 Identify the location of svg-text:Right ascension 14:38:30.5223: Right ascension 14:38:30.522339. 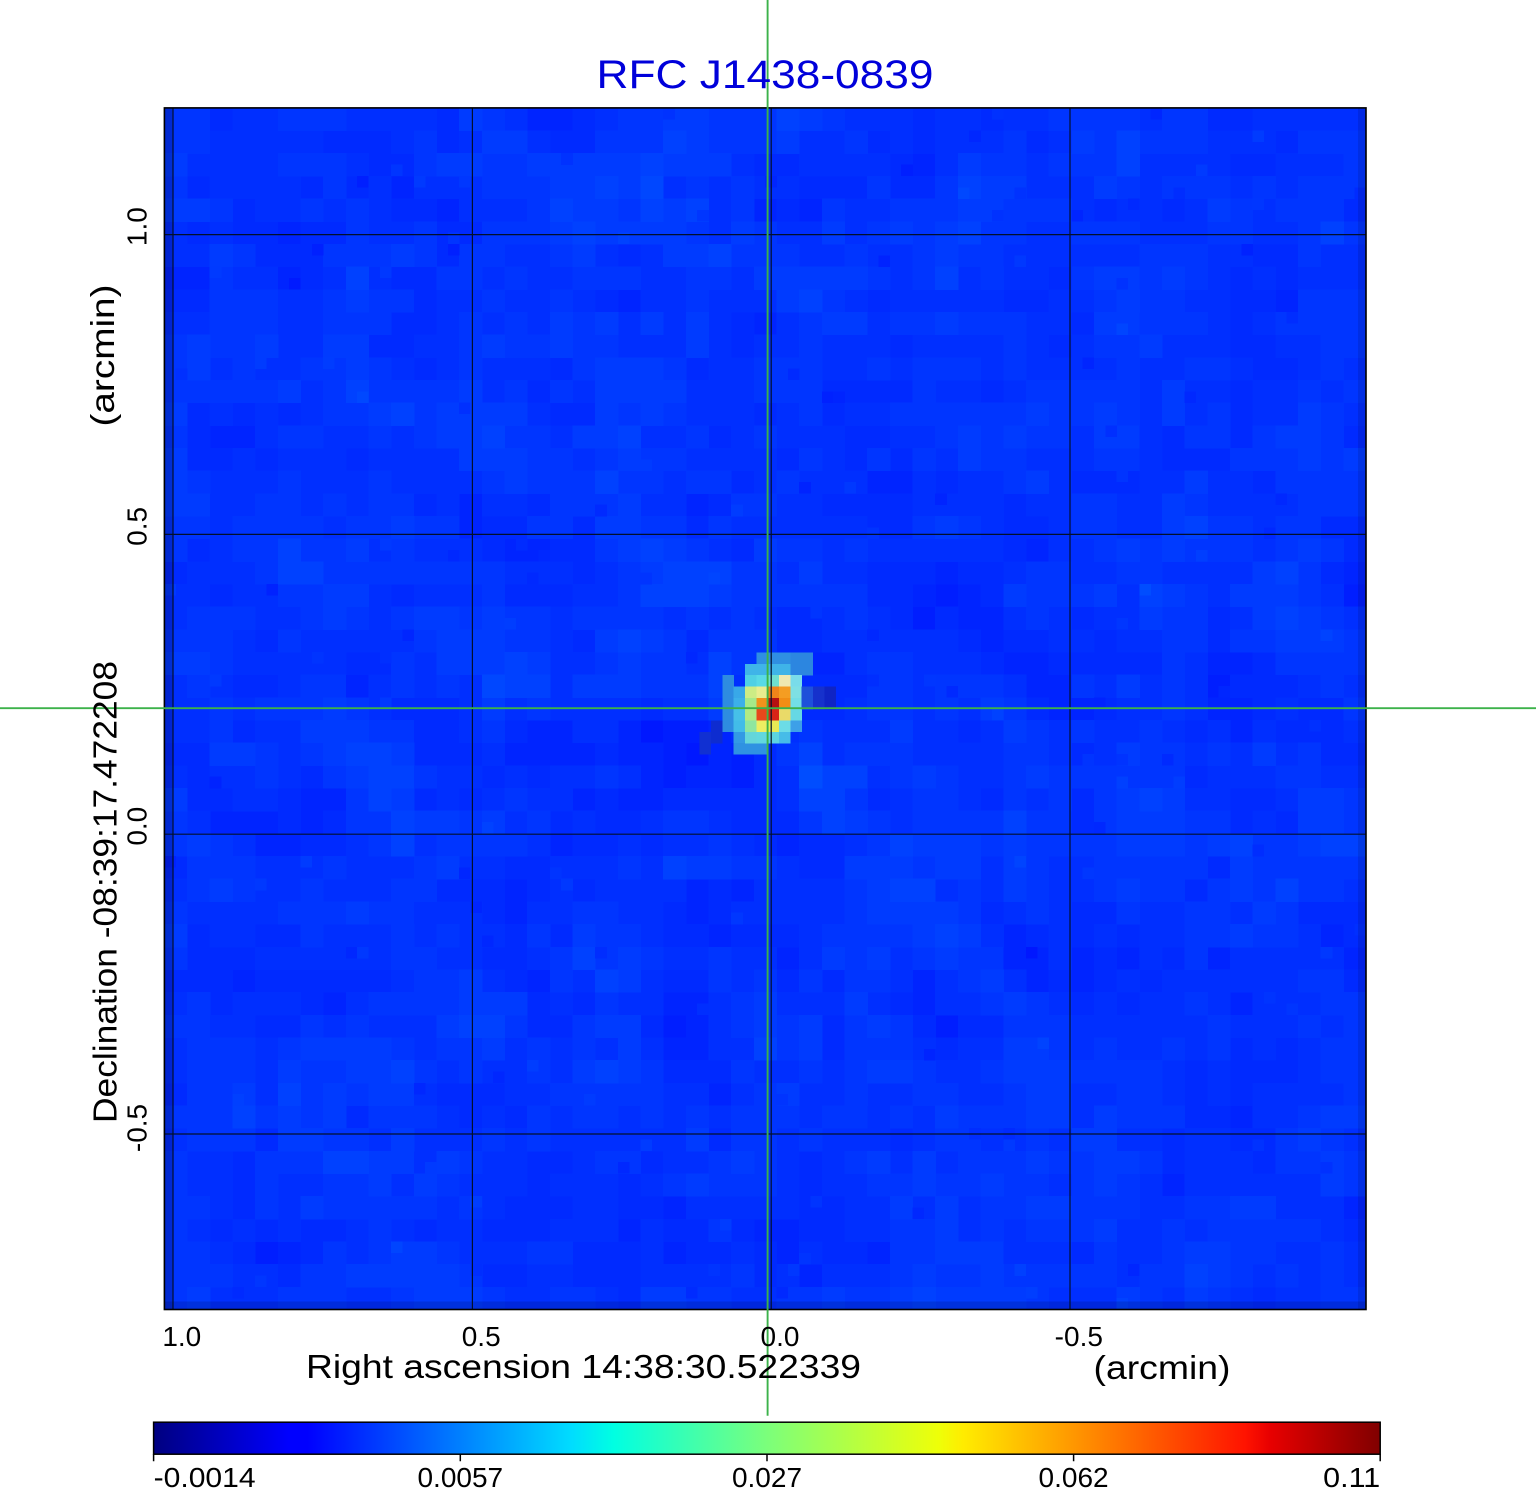
(583, 1366).